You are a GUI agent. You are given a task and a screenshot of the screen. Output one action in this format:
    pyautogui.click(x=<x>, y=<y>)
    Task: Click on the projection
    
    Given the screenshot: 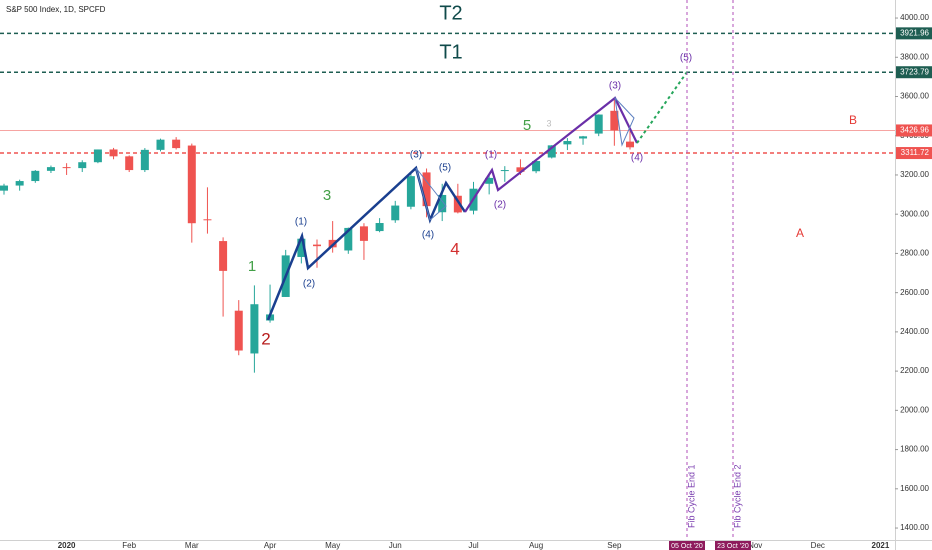 What is the action you would take?
    pyautogui.click(x=662, y=107)
    